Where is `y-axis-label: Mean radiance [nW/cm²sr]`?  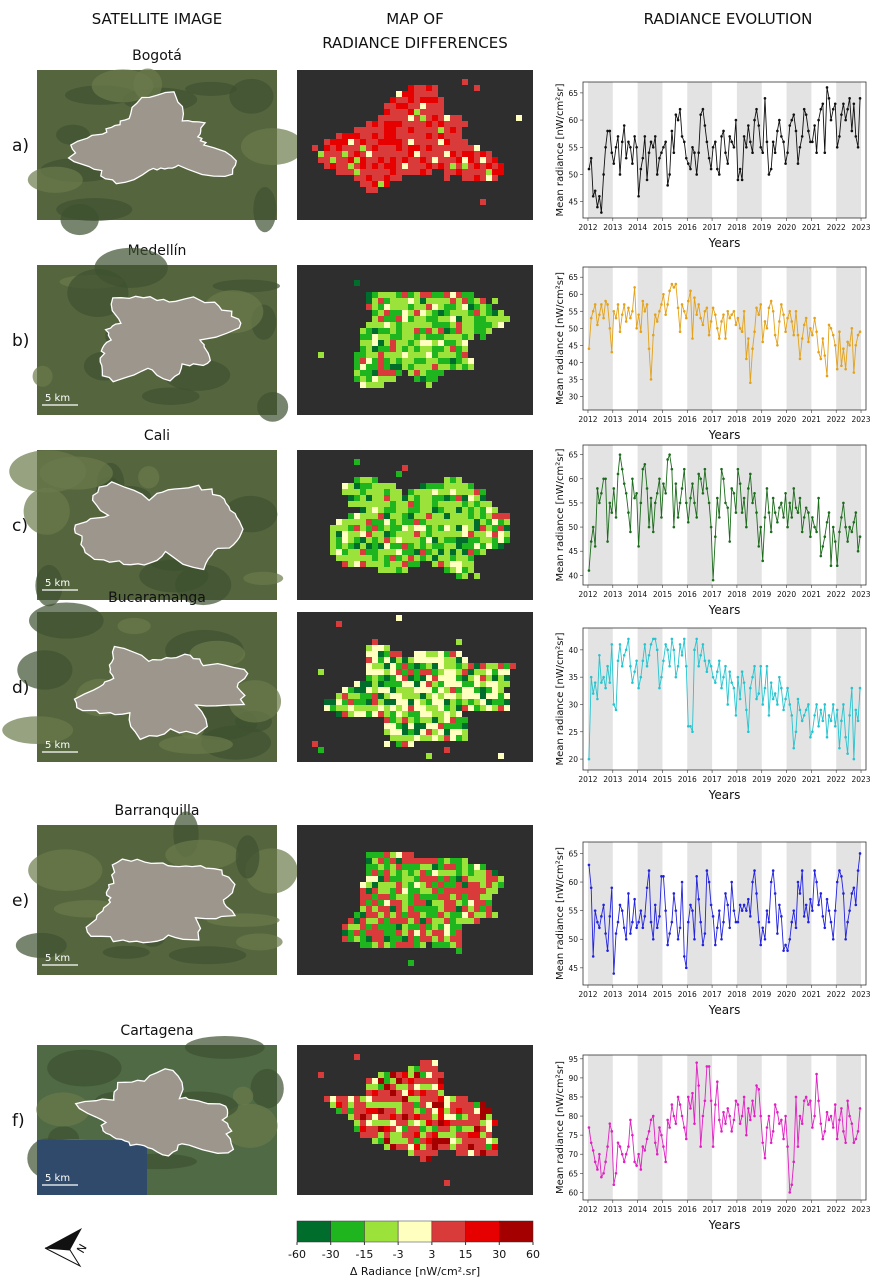 y-axis-label: Mean radiance [nW/cm²sr] is located at coordinates (560, 338).